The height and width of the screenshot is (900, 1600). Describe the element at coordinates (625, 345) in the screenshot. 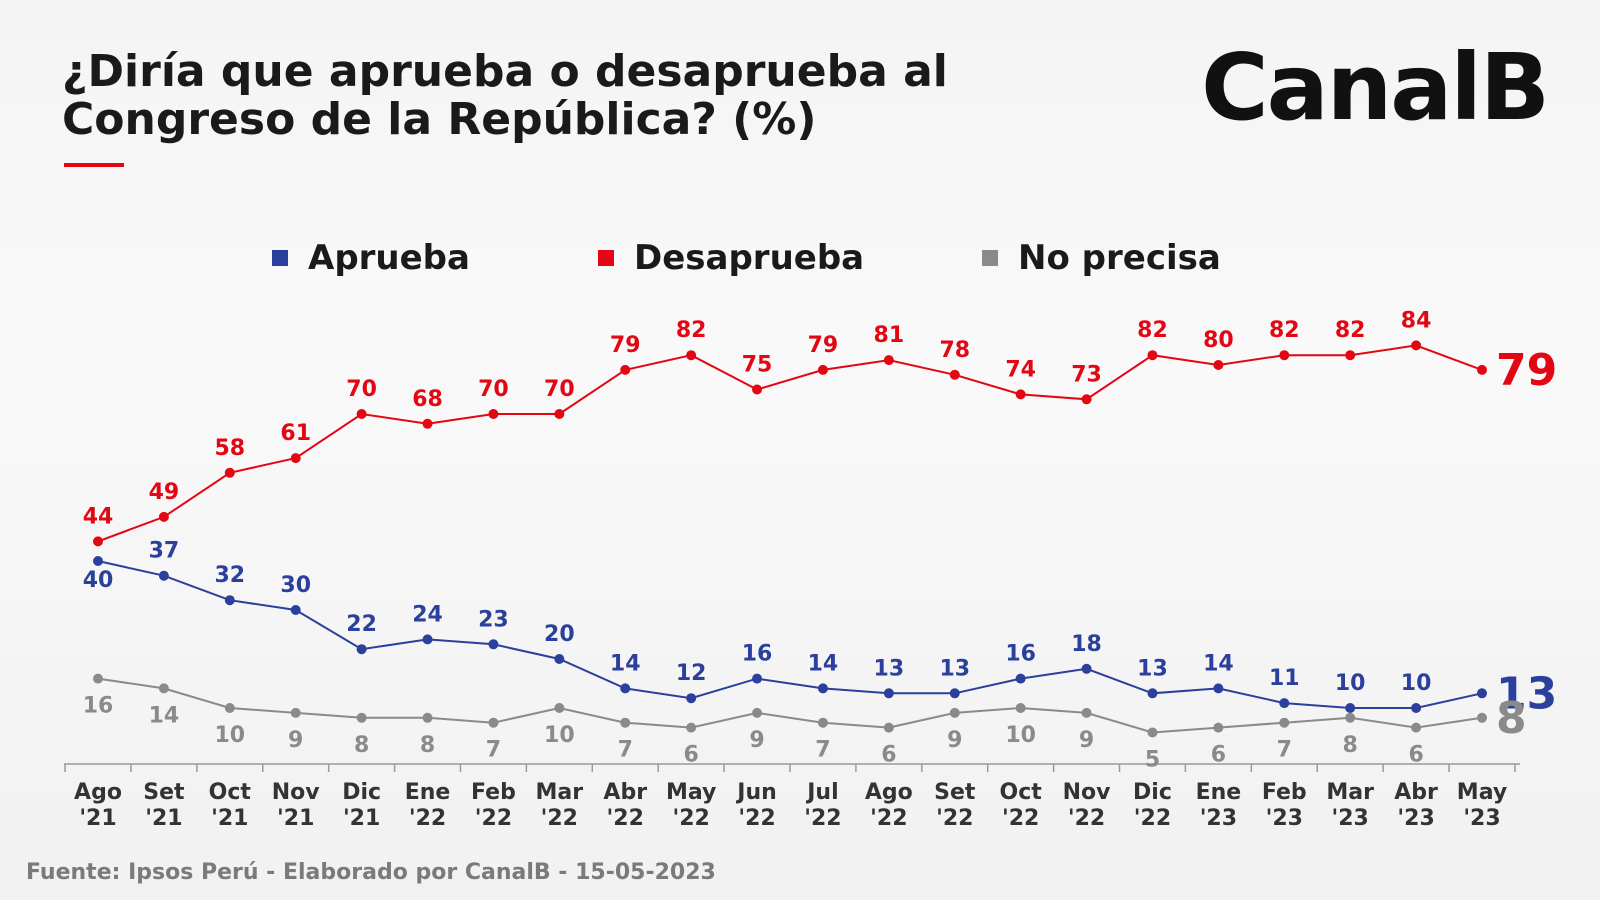

I see `data-label-desaprueba: 79` at that location.